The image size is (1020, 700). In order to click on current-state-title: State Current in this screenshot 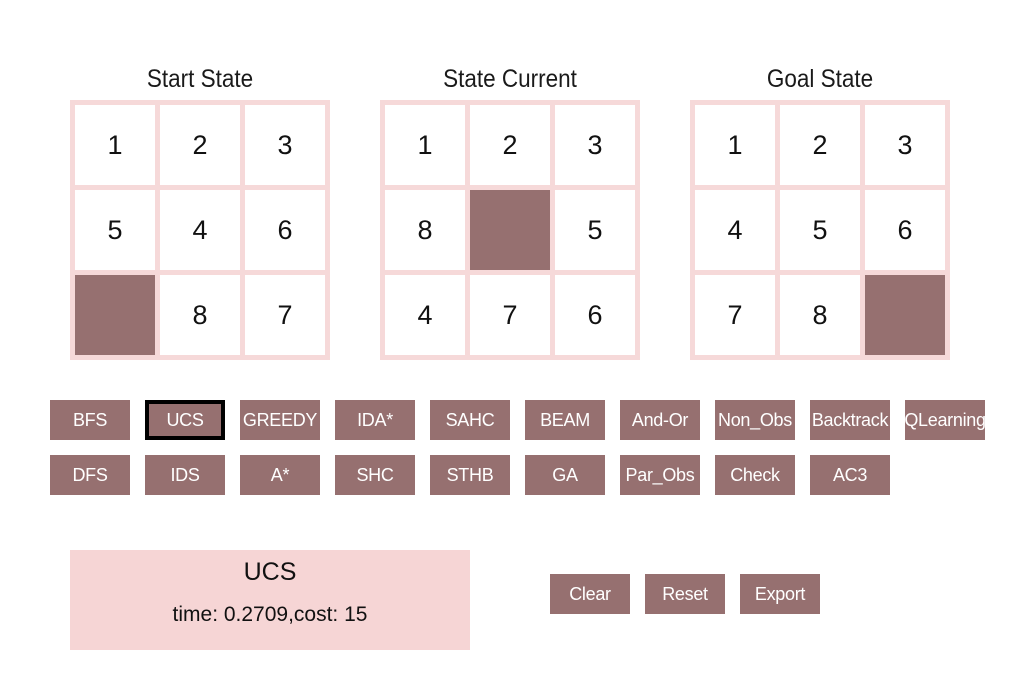, I will do `click(510, 79)`.